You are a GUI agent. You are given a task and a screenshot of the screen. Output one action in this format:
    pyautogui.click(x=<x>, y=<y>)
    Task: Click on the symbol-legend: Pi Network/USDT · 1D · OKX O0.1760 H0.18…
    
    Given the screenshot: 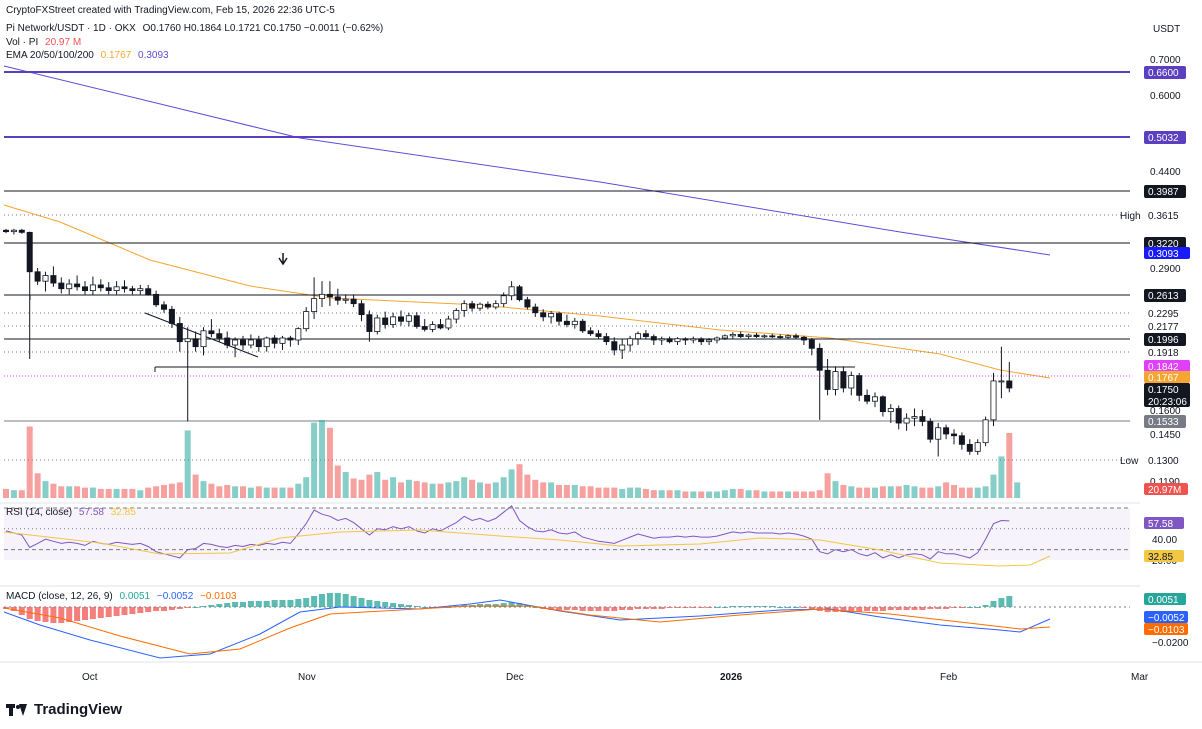 What is the action you would take?
    pyautogui.click(x=194, y=28)
    